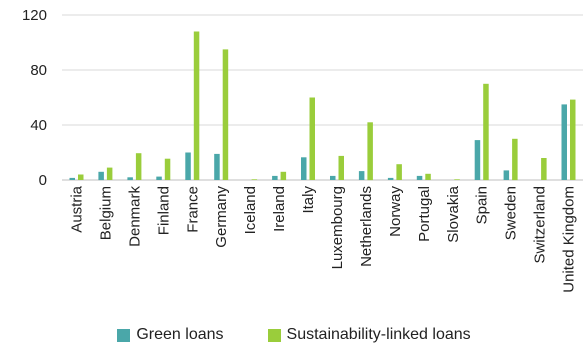 This screenshot has width=588, height=355. Describe the element at coordinates (457, 179) in the screenshot. I see `bar-sustainability-linked-loans-slovakia` at that location.